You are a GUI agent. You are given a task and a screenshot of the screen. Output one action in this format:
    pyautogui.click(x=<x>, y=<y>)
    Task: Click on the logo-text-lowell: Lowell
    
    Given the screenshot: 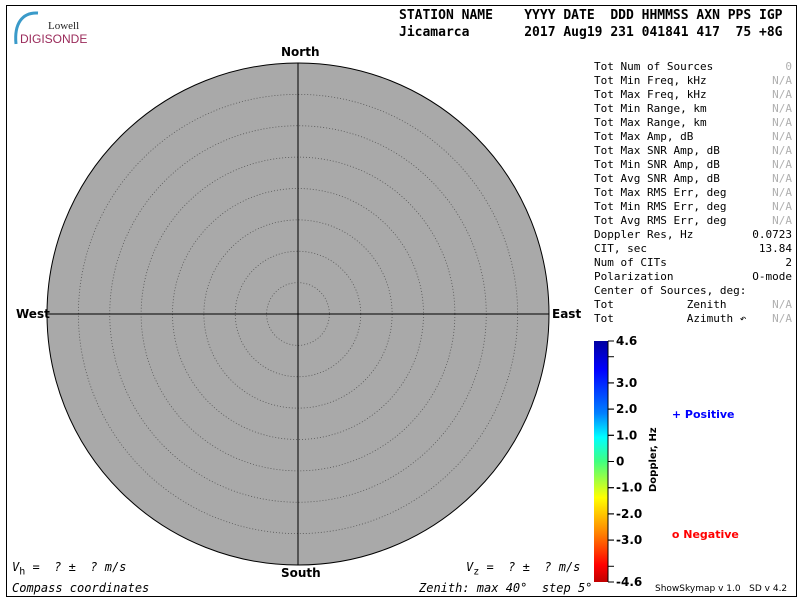 What is the action you would take?
    pyautogui.click(x=64, y=26)
    